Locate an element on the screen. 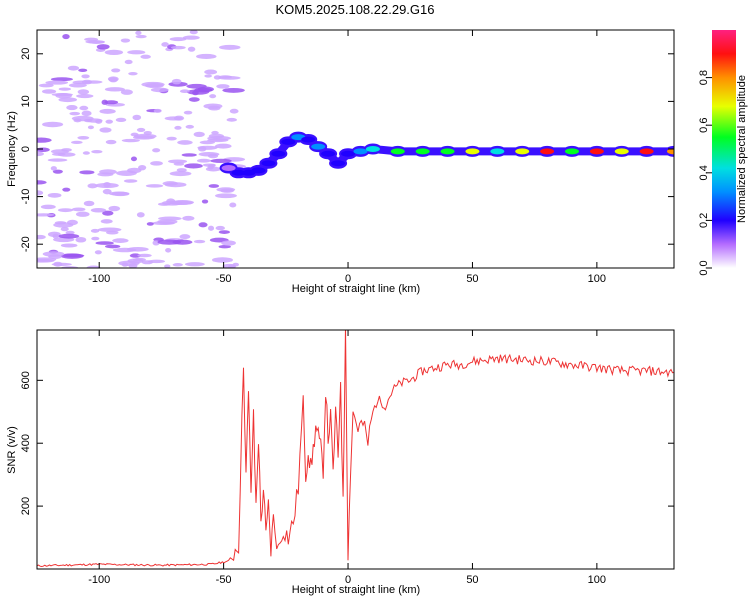 The width and height of the screenshot is (750, 600). y-tick-label: 600 is located at coordinates (26, 380).